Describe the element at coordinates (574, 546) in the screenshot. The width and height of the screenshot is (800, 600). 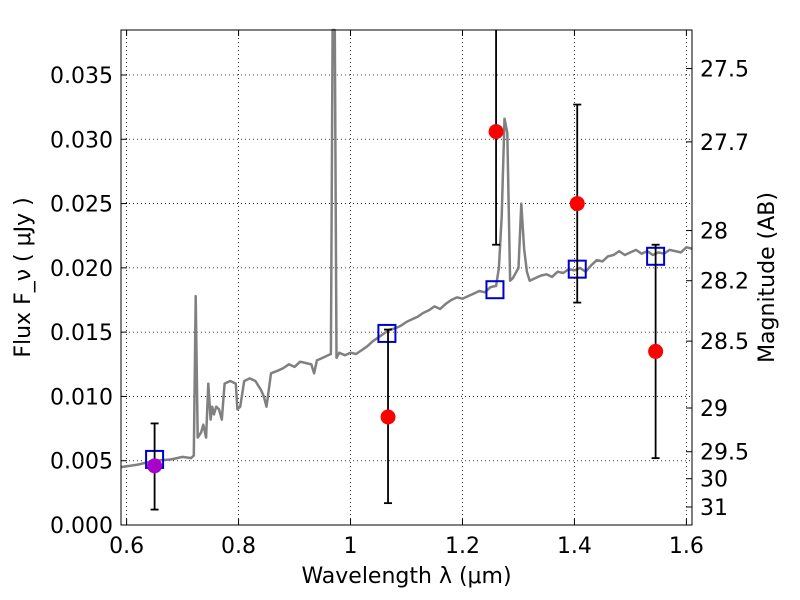
I see `x-tick-label: 1.4` at that location.